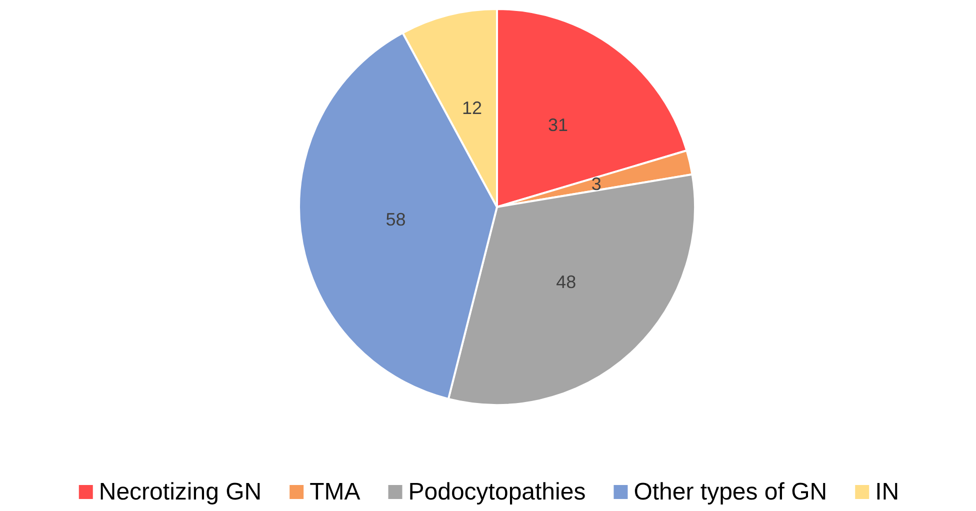 The image size is (976, 511). Describe the element at coordinates (596, 184) in the screenshot. I see `data-label: 3` at that location.